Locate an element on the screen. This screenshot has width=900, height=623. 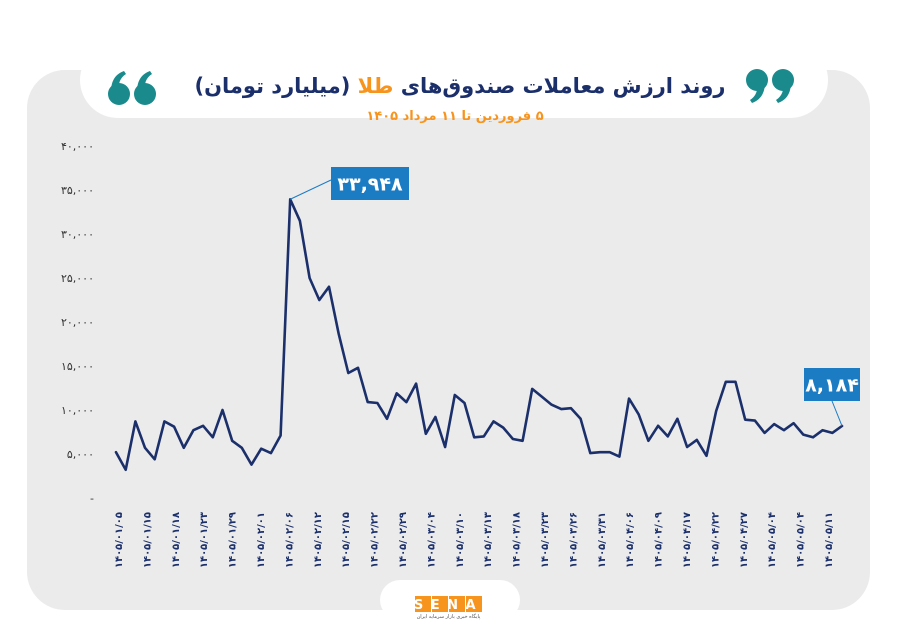
x-tick-label: ۱۴۰۵/۰۴/۲۷ is located at coordinates (744, 540).